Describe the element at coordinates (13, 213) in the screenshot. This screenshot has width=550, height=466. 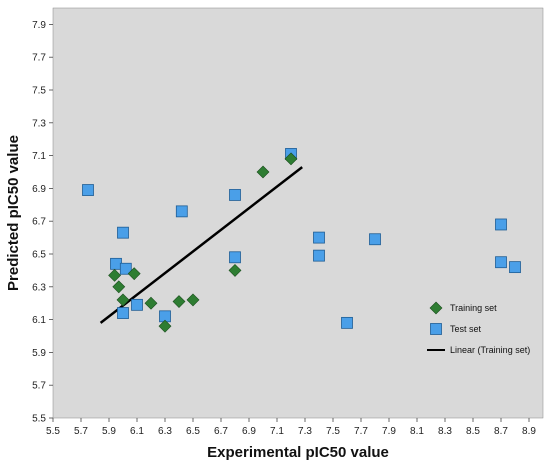
I see `y-axis-title: Predicted pIC50 value` at that location.